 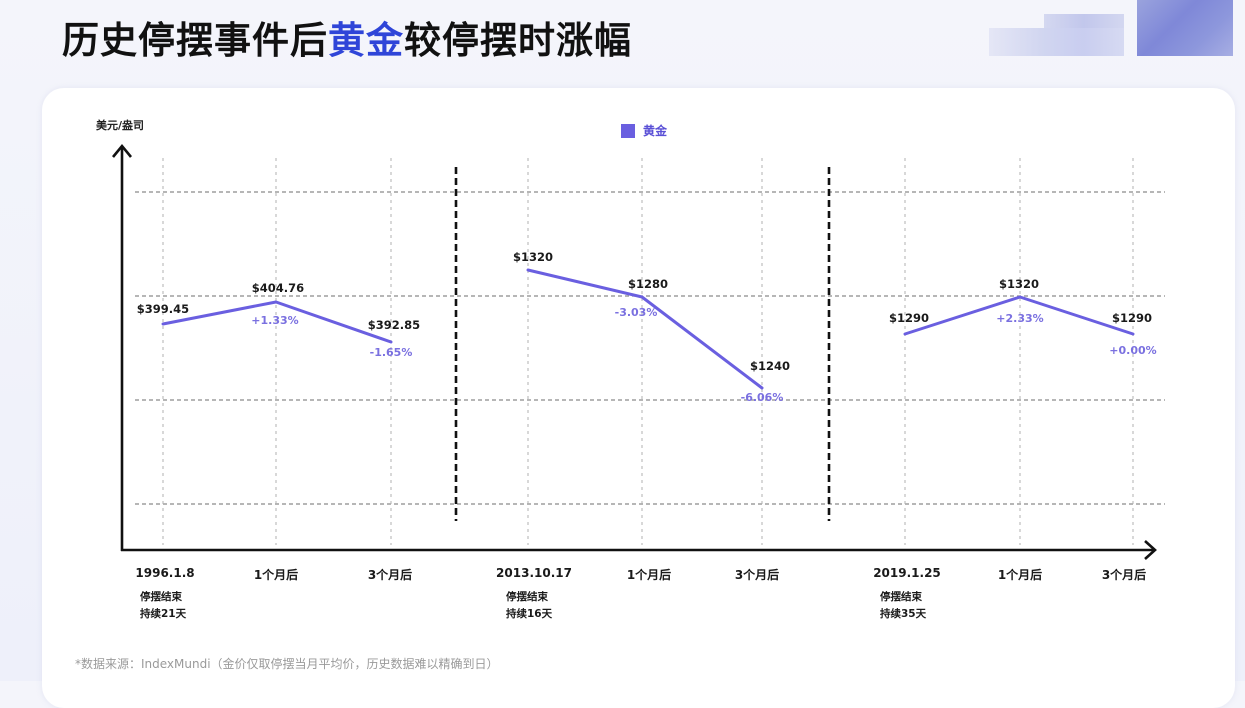 I want to click on series-line-1996, so click(x=277, y=322).